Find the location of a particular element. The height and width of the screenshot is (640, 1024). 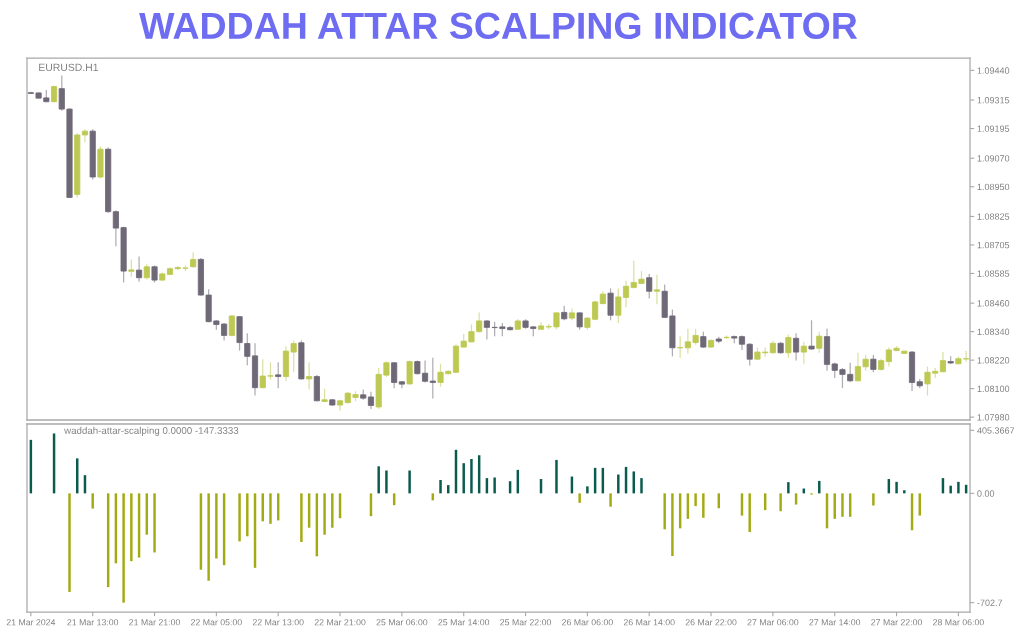

y-tick-label: 1.09195 is located at coordinates (993, 128).